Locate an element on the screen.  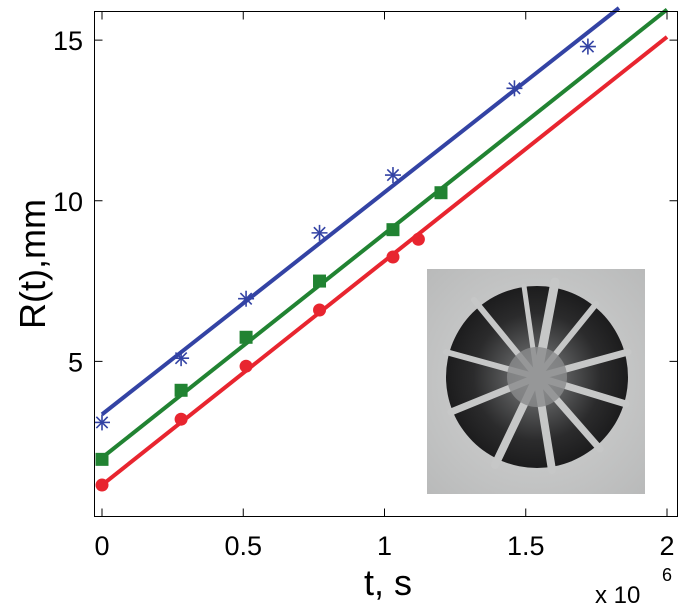
x-axis-label: t, s is located at coordinates (388, 582).